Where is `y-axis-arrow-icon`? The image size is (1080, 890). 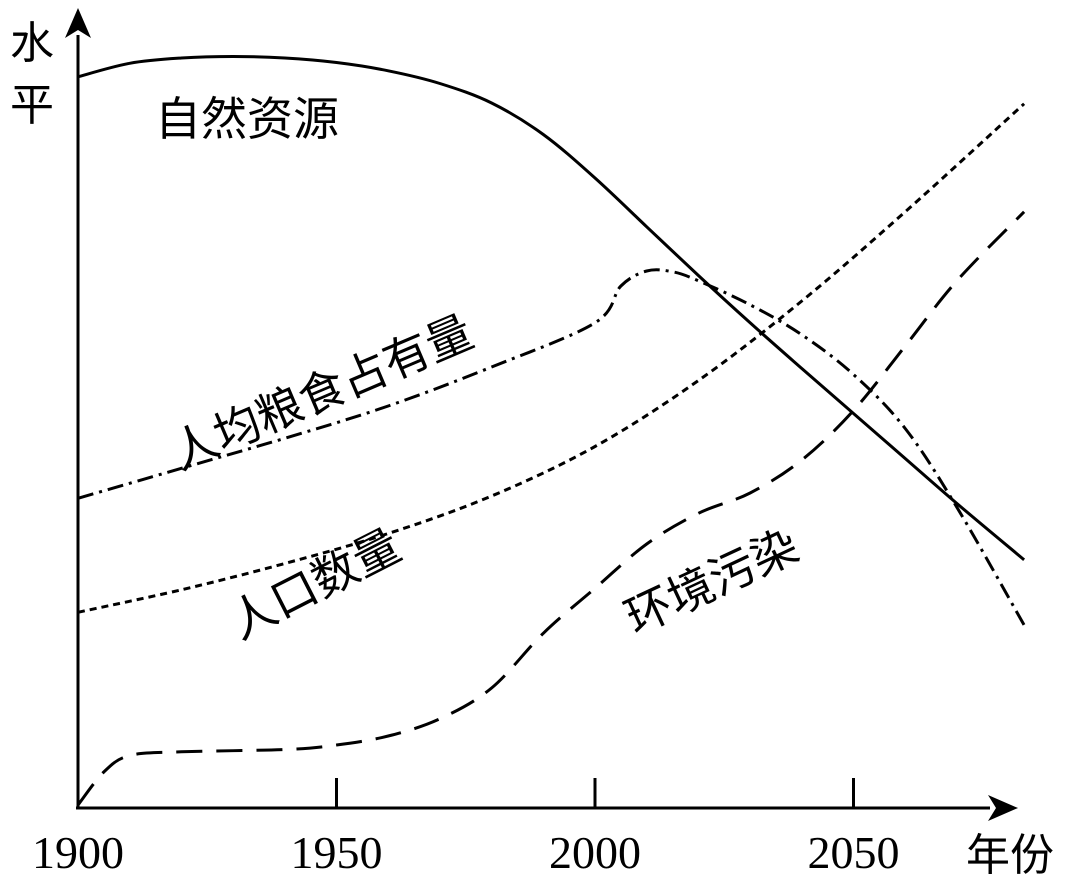 y-axis-arrow-icon is located at coordinates (78, 23).